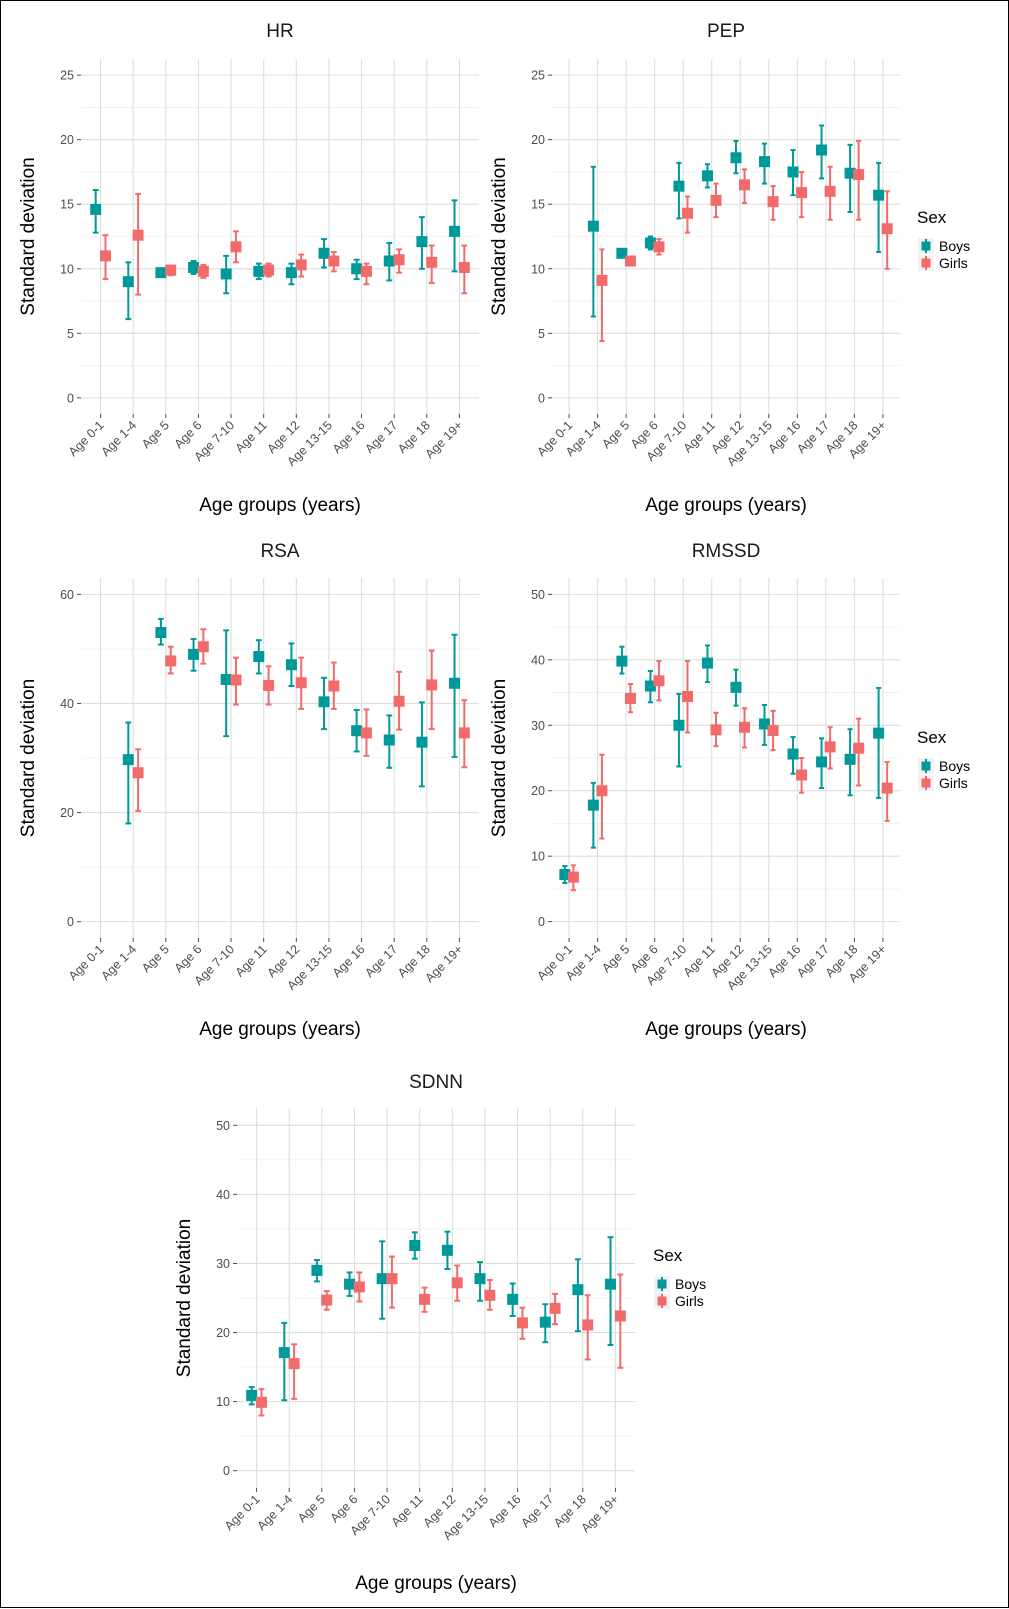  I want to click on sdnn-y-axis-title: Standard deviation, so click(184, 1298).